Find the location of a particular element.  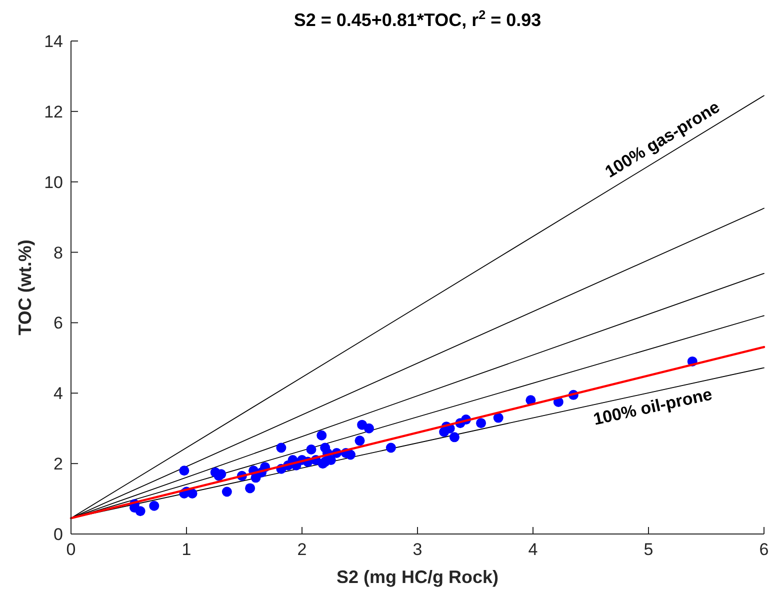

y-tick-label: 6 is located at coordinates (58, 323).